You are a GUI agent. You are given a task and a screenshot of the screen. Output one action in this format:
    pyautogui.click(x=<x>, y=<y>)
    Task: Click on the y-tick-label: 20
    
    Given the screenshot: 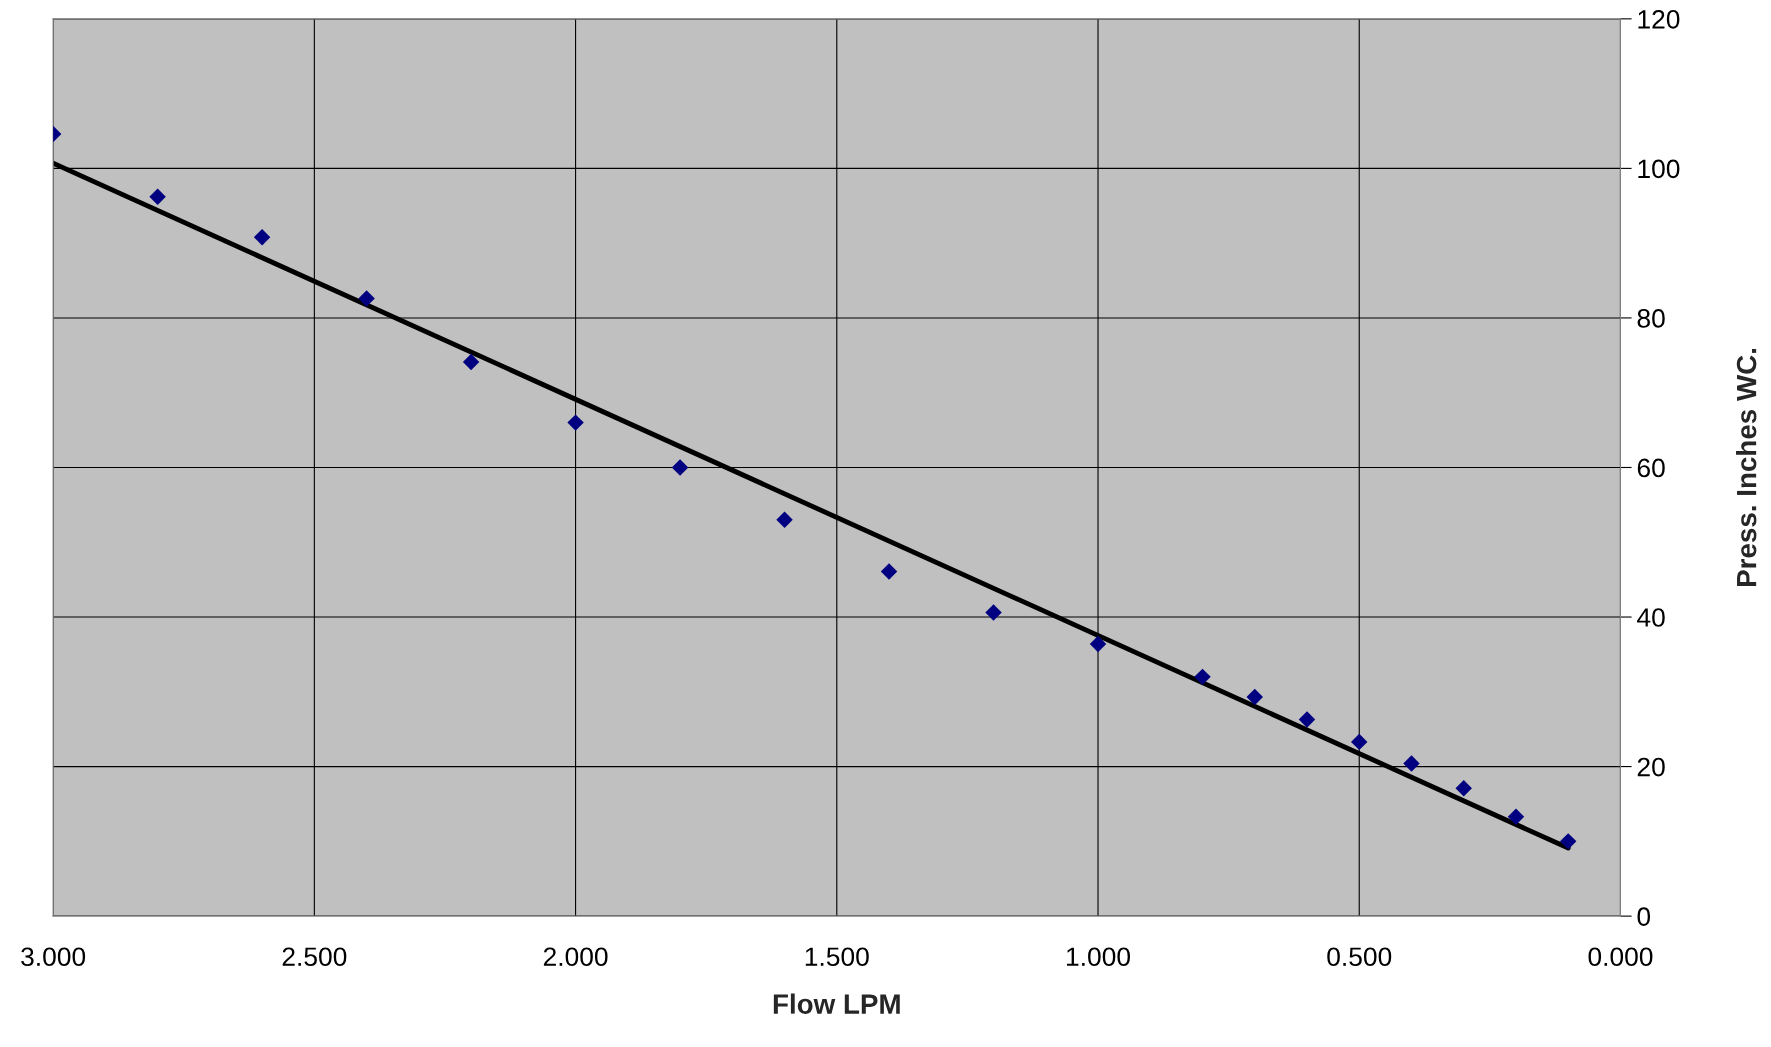 What is the action you would take?
    pyautogui.click(x=1651, y=767)
    